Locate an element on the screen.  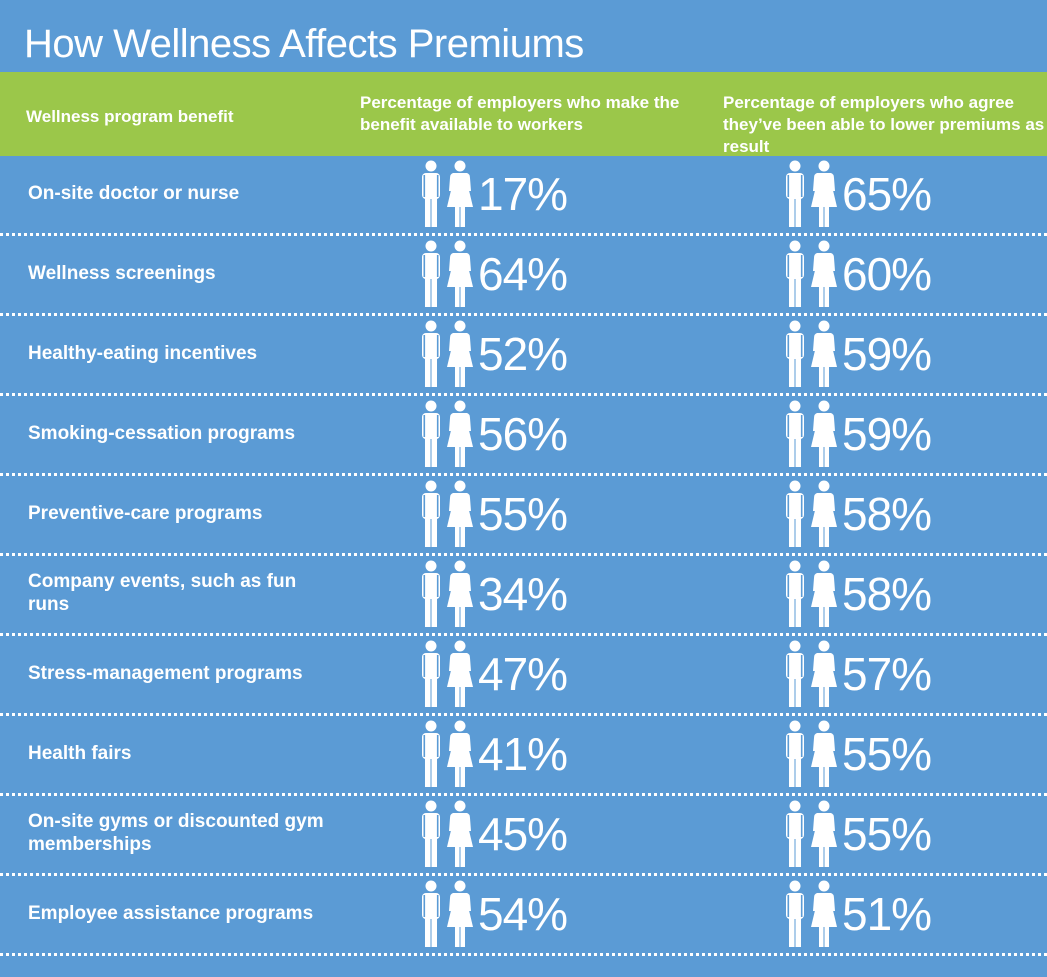
benefit-label: Employee assistance programs is located at coordinates (171, 913).